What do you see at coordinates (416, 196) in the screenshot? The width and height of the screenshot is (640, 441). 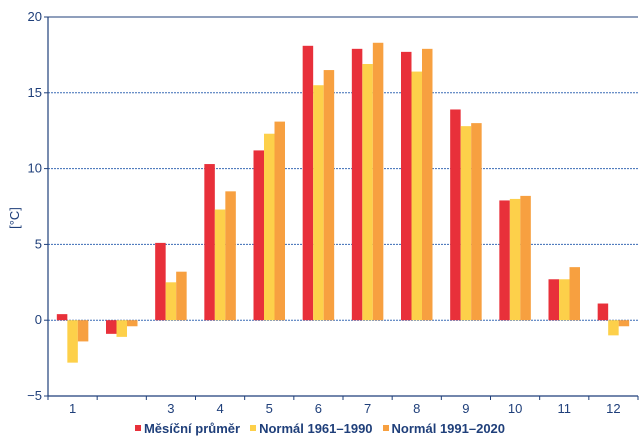 I see `bar-s1-m7` at bounding box center [416, 196].